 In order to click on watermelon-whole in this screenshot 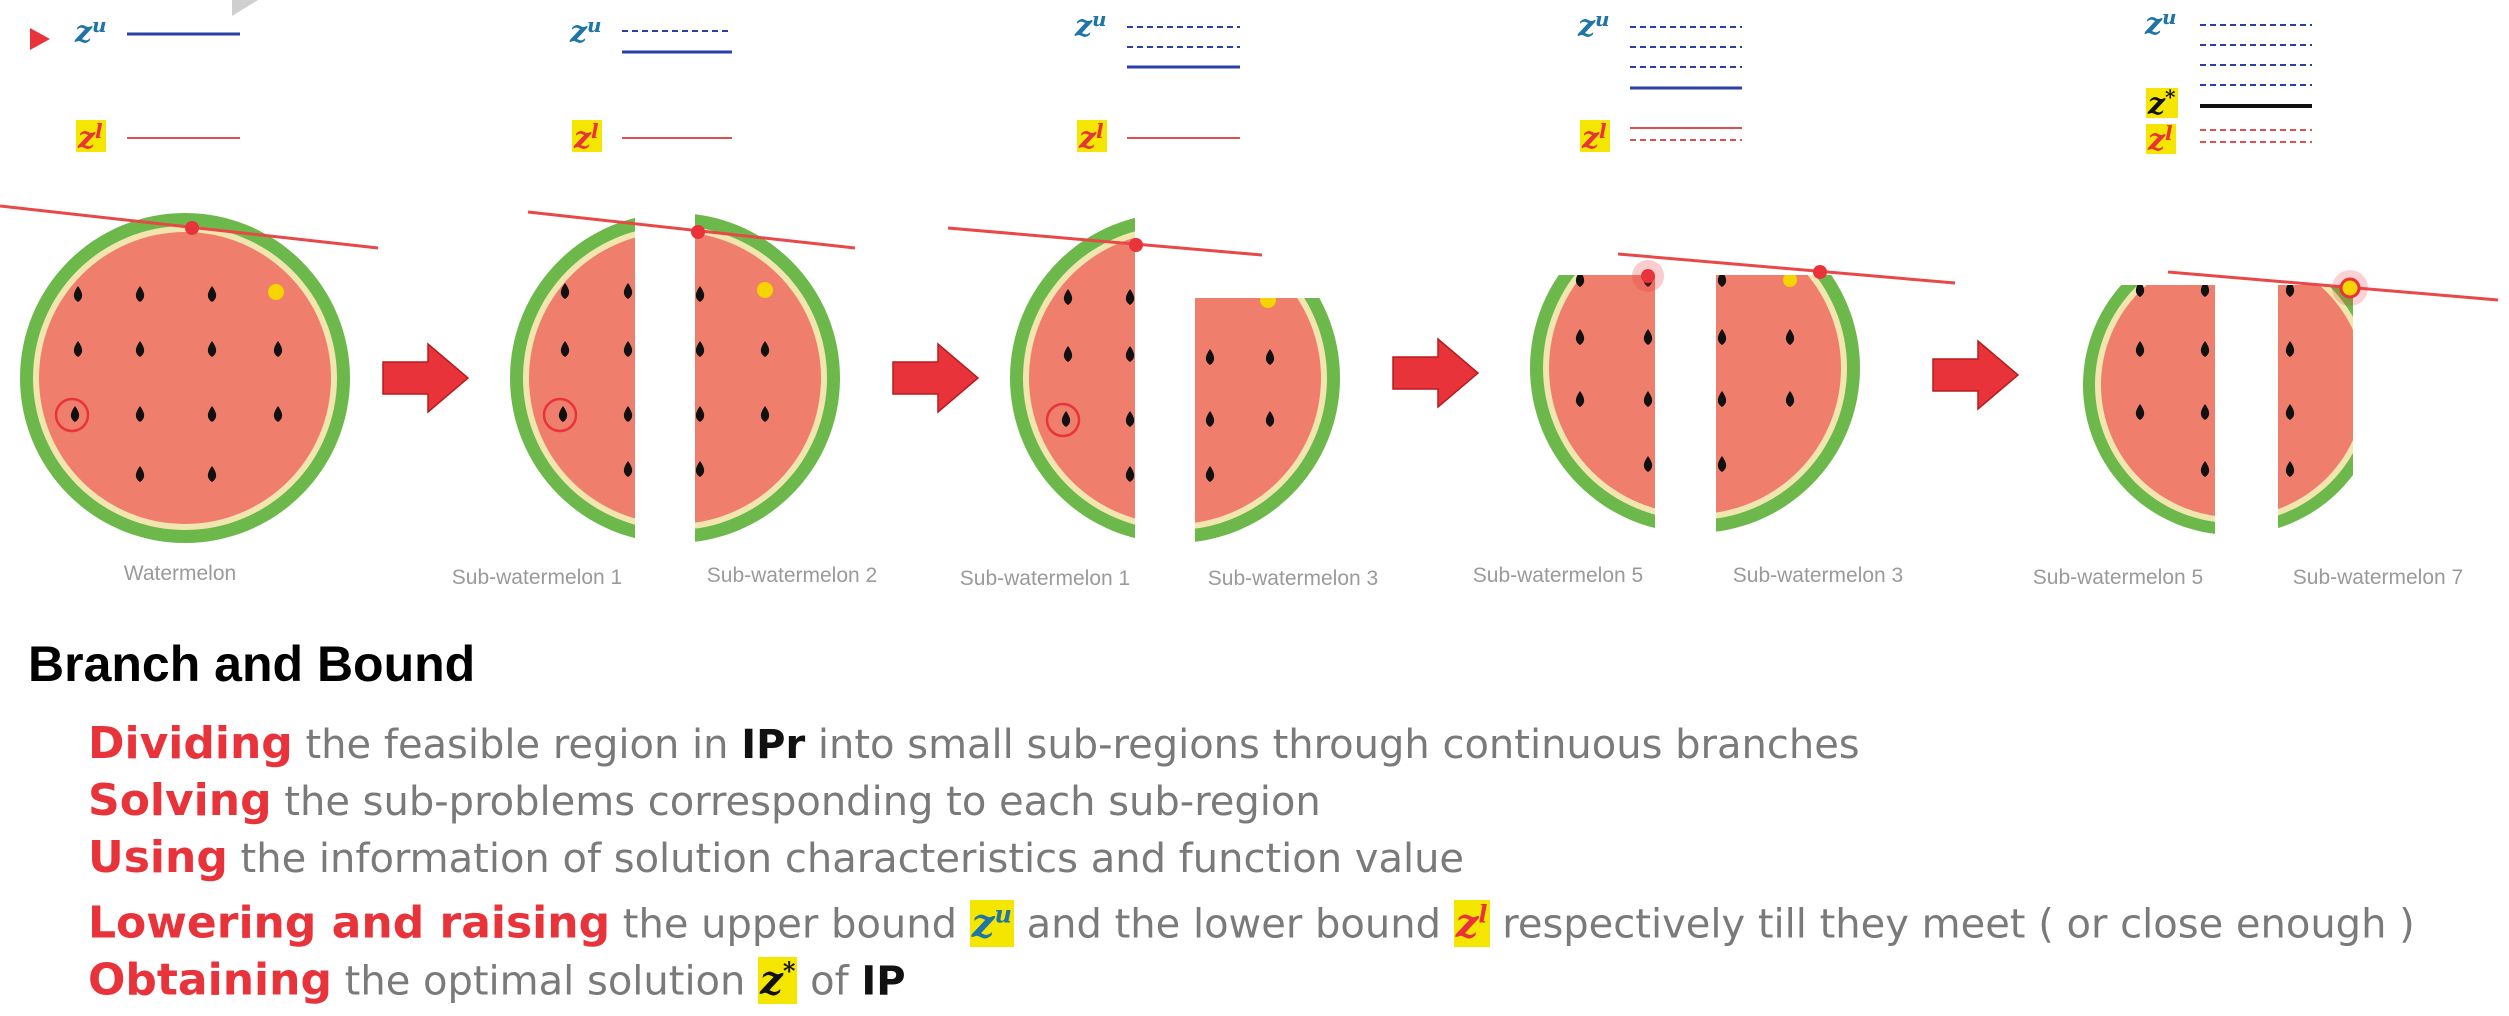, I will do `click(185, 378)`.